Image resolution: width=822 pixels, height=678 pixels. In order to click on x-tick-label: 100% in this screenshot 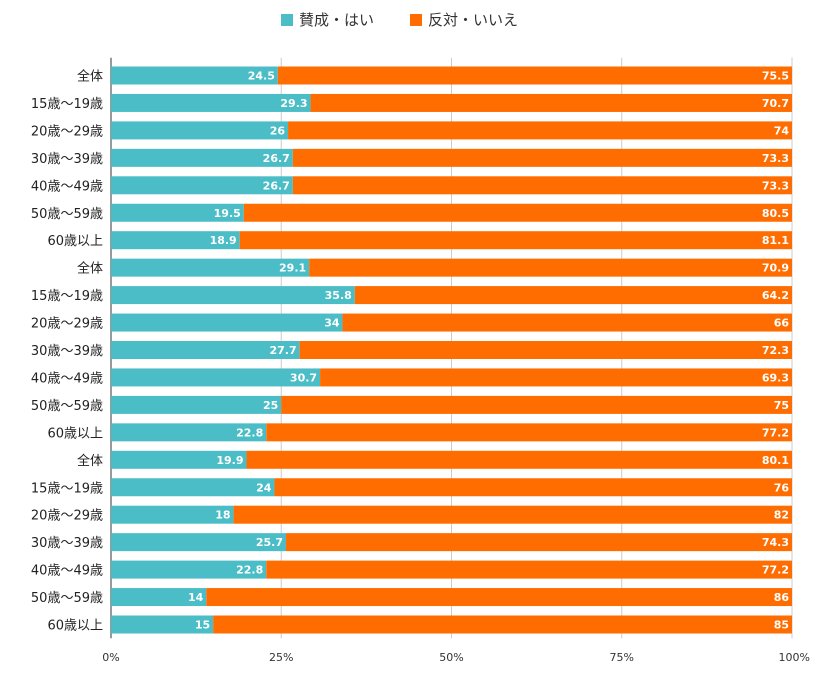, I will do `click(794, 657)`.